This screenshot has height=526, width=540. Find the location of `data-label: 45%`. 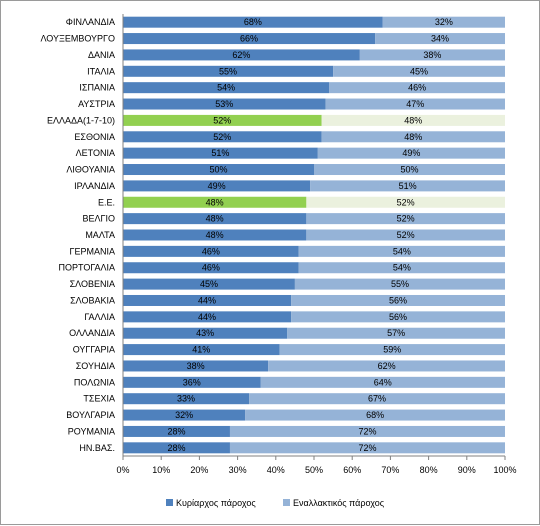

data-label: 45% is located at coordinates (209, 284).